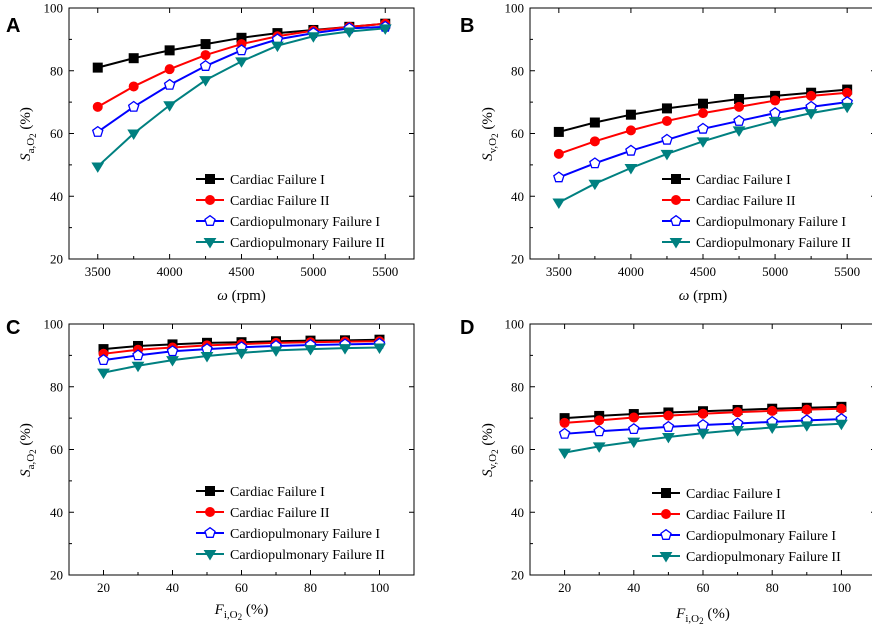 Image resolution: width=872 pixels, height=631 pixels. What do you see at coordinates (773, 243) in the screenshot?
I see `legend-label: Cardiopulmonary Failure II` at bounding box center [773, 243].